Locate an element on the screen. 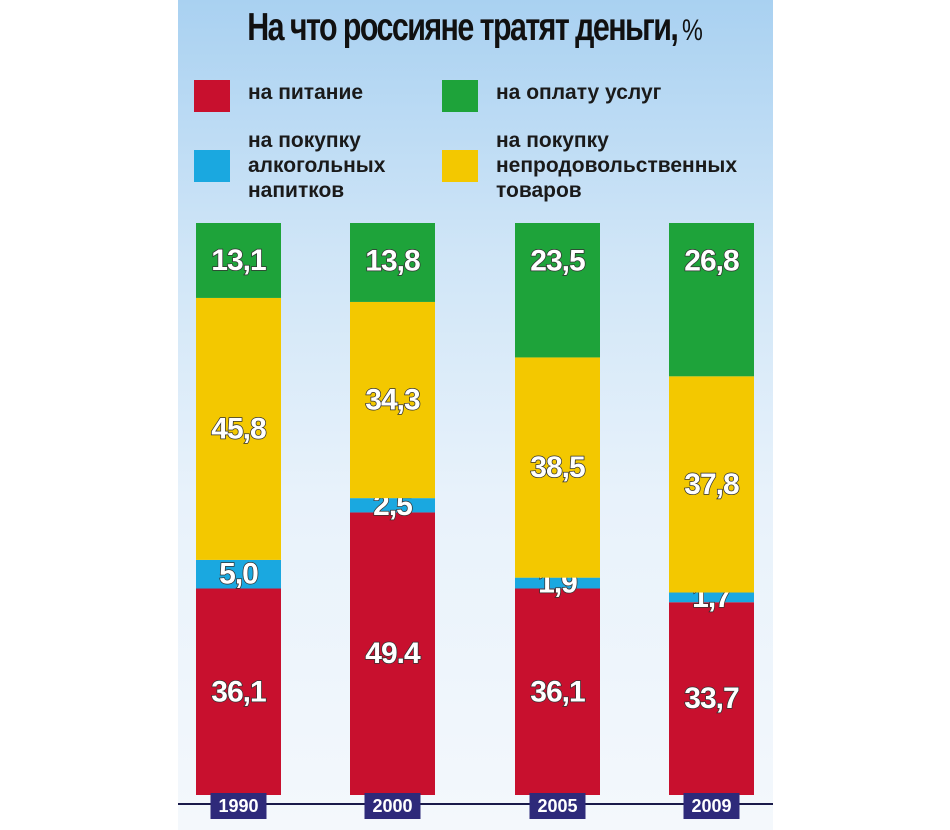 The image size is (950, 830). legend-label-services: на оплату услуг is located at coordinates (579, 92).